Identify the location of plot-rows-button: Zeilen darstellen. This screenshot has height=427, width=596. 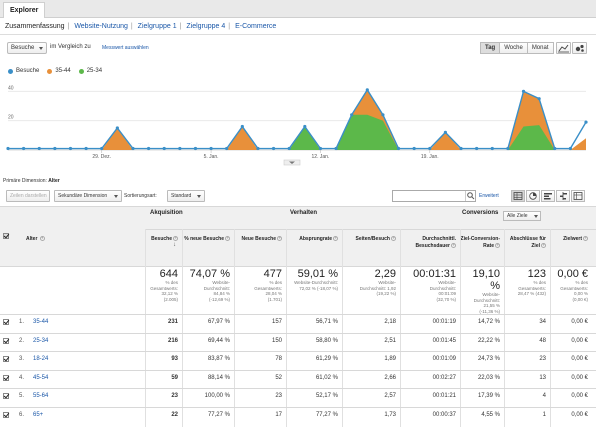
(28, 196).